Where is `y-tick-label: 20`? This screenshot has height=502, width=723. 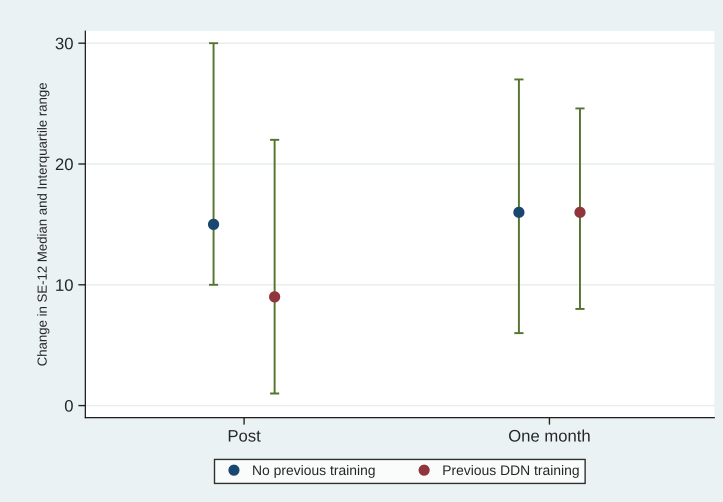
y-tick-label: 20 is located at coordinates (64, 164).